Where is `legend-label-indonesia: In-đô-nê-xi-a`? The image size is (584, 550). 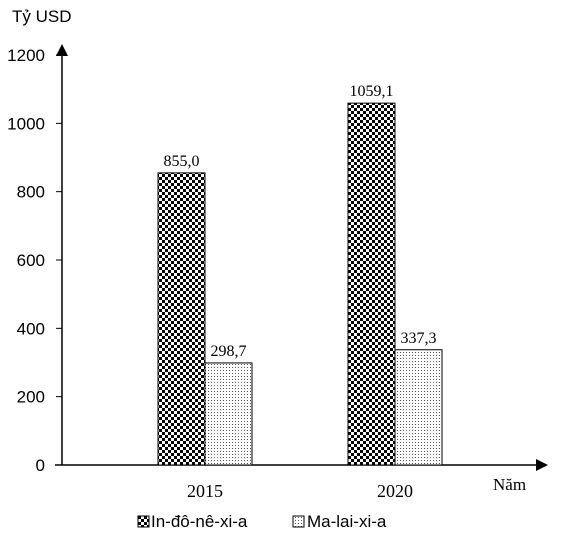
legend-label-indonesia: In-đô-nê-xi-a is located at coordinates (199, 521).